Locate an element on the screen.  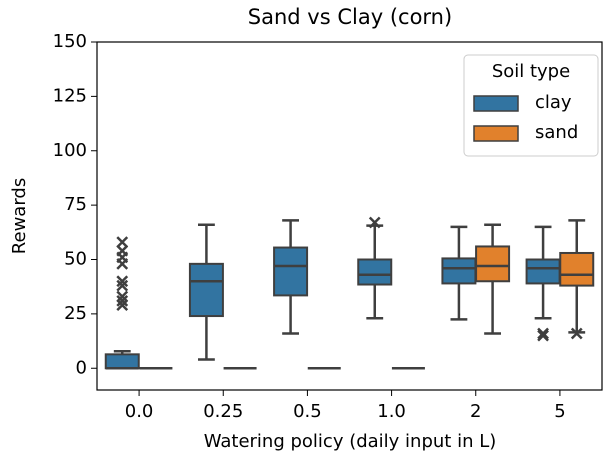
y-tick-label: 0 is located at coordinates (81, 367).